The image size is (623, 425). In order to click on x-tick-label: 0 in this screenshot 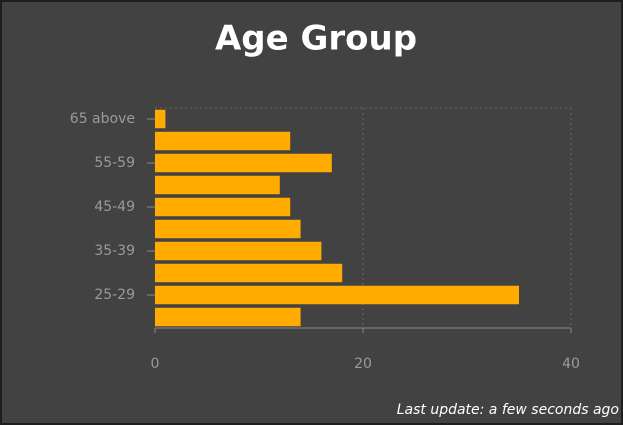, I will do `click(155, 364)`.